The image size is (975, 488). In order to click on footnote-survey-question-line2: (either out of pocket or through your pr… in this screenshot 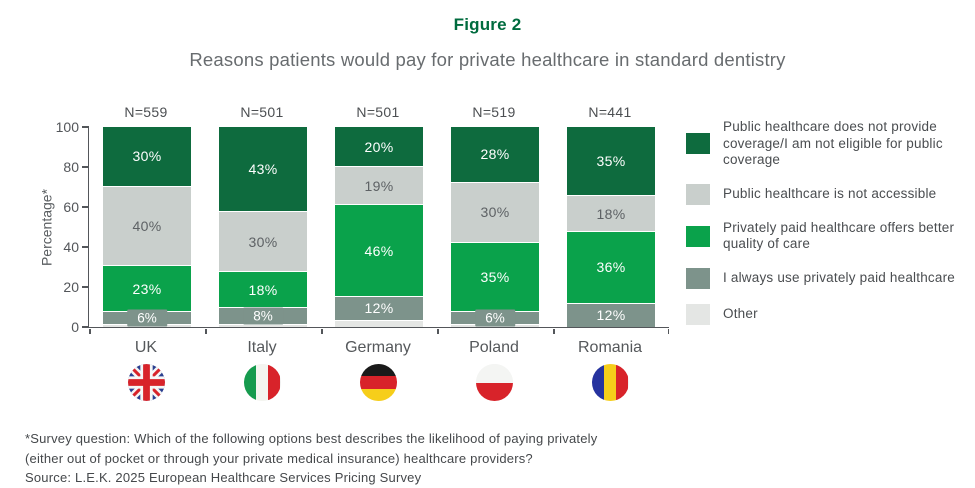, I will do `click(279, 458)`.